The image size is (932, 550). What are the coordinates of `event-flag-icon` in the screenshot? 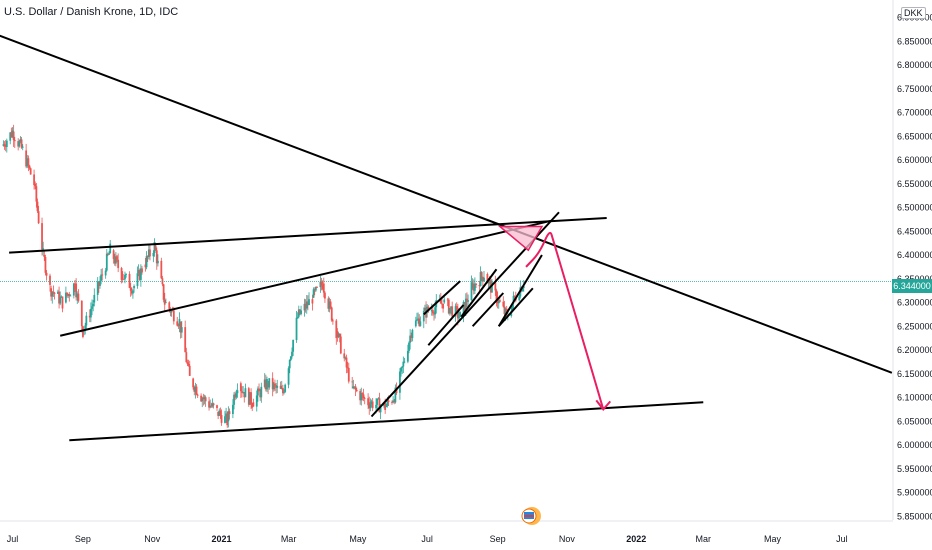 It's located at (531, 516).